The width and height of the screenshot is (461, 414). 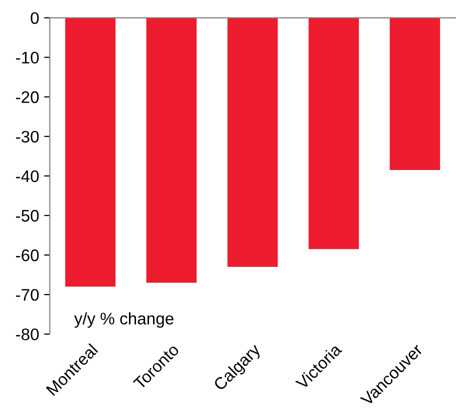 What do you see at coordinates (27, 216) in the screenshot?
I see `y-tick-label: -50` at bounding box center [27, 216].